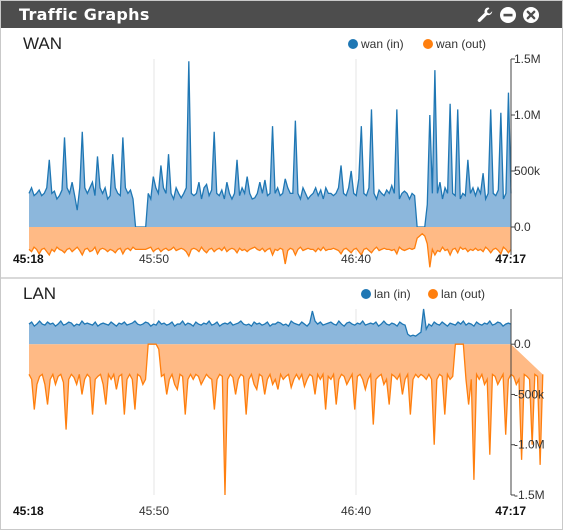 This screenshot has height=530, width=563. I want to click on widget-title: Traffic Graphs, so click(84, 14).